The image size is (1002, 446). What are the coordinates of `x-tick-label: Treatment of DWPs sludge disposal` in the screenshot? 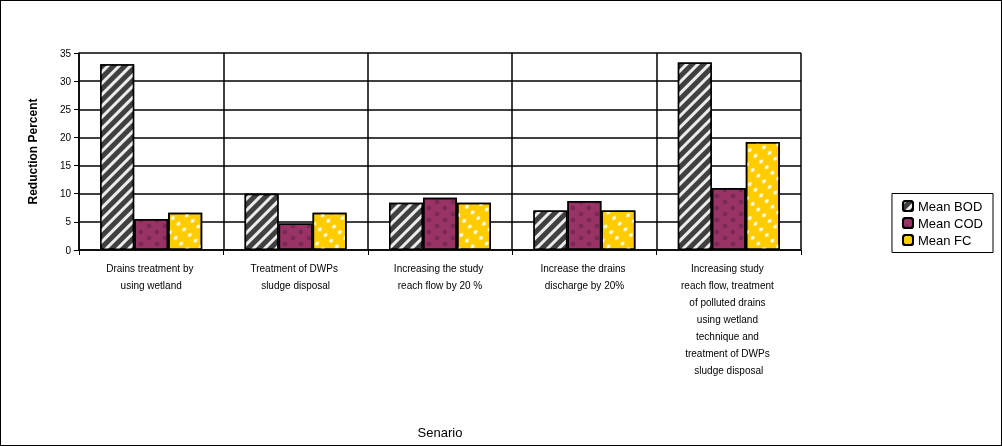 It's located at (295, 277).